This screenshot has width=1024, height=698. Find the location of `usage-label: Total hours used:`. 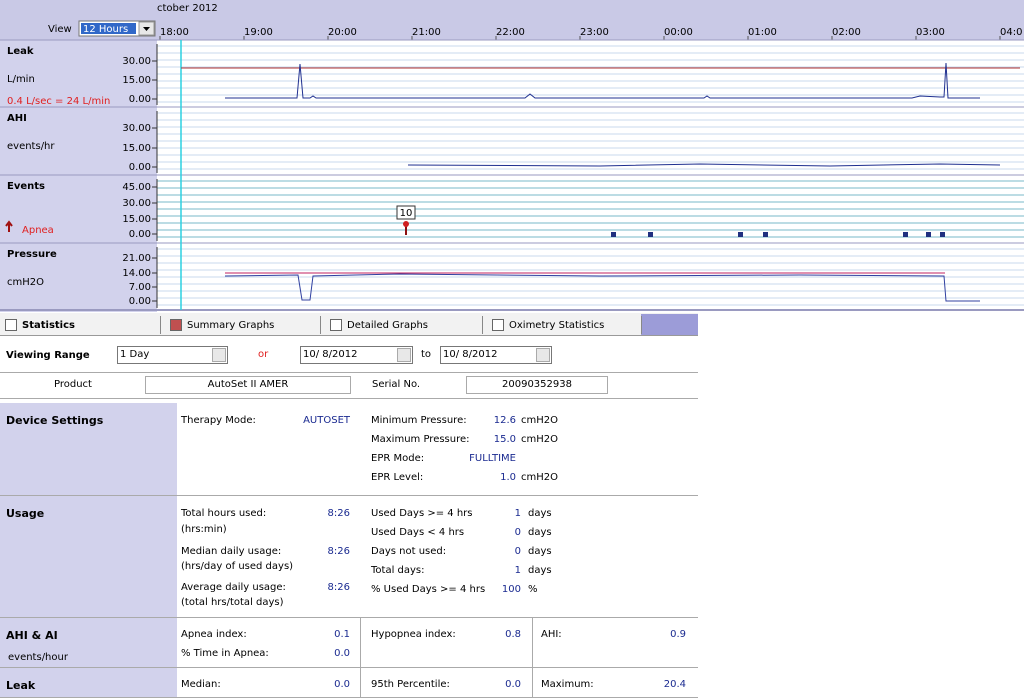

usage-label: Total hours used: is located at coordinates (223, 514).